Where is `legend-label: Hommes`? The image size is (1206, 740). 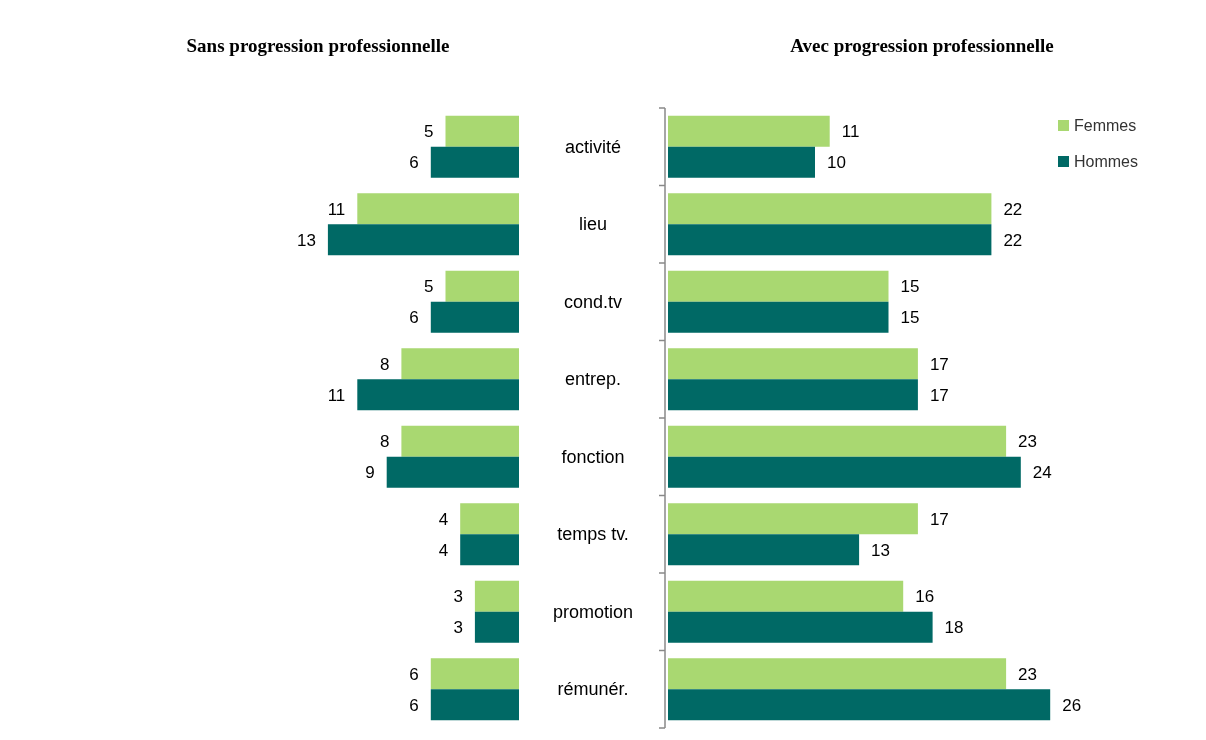 legend-label: Hommes is located at coordinates (1106, 161).